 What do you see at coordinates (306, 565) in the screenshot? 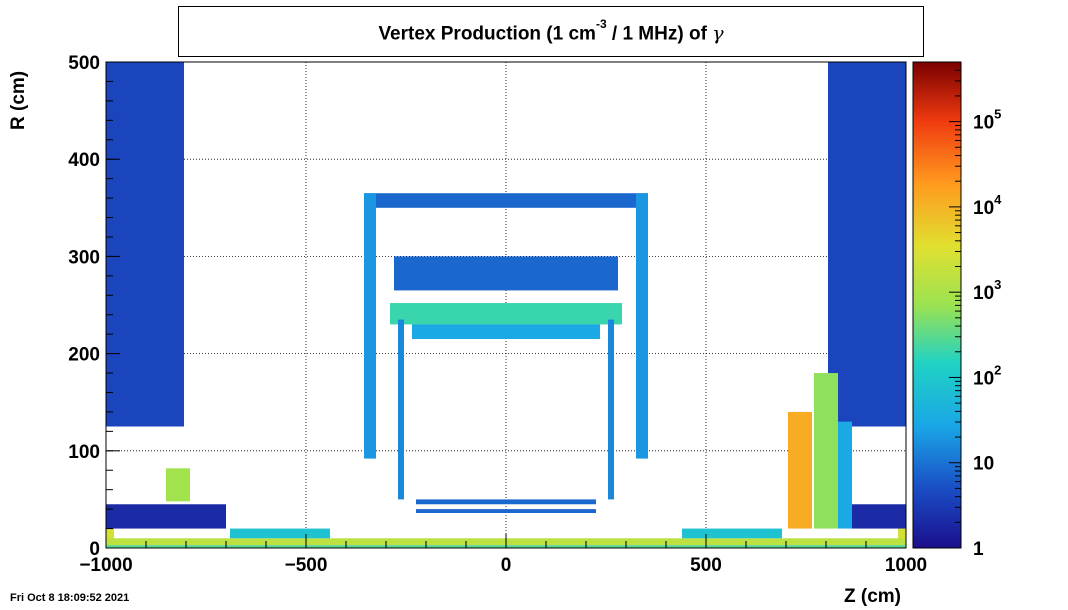
I see `x-tick-label: −500` at bounding box center [306, 565].